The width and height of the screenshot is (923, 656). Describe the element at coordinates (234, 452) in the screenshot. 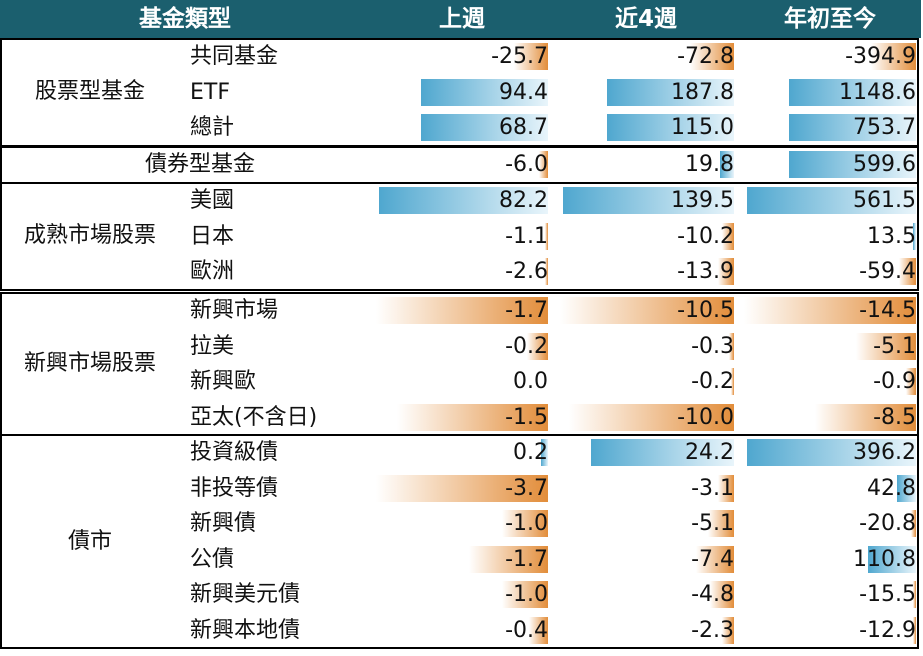

I see `row-label: 投資級債` at that location.